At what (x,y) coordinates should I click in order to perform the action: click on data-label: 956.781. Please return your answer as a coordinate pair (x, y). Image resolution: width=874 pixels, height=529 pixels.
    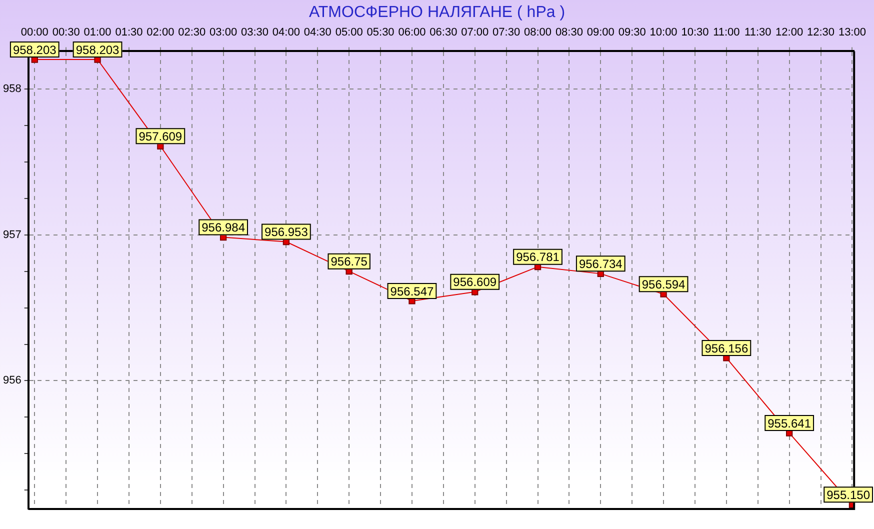
    Looking at the image, I should click on (538, 257).